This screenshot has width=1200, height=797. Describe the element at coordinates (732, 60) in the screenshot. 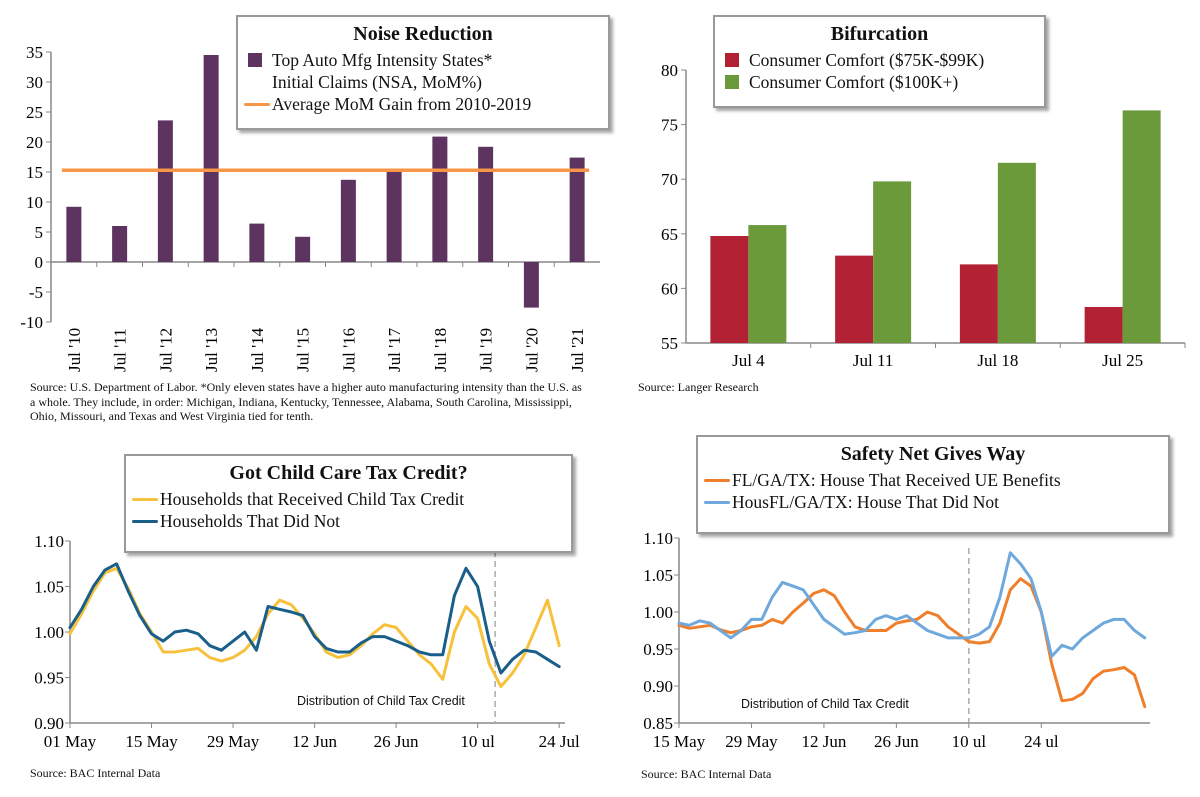

I see `legend-swatch-75k` at that location.